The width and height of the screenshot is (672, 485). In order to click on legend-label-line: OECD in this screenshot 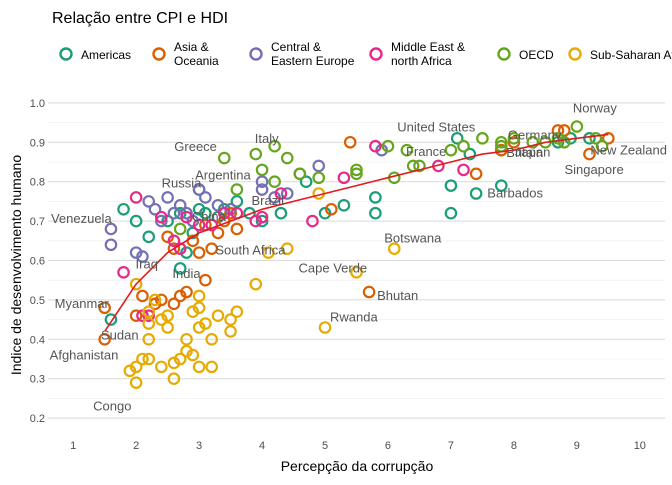, I will do `click(536, 55)`.